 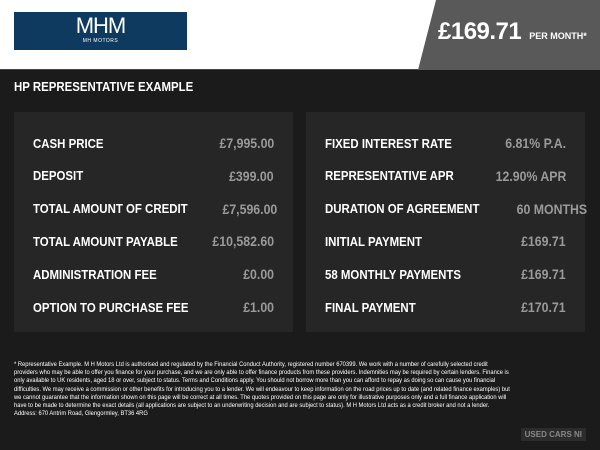 I want to click on finance-row: CASH PRICE £7,995.00, so click(x=153, y=143).